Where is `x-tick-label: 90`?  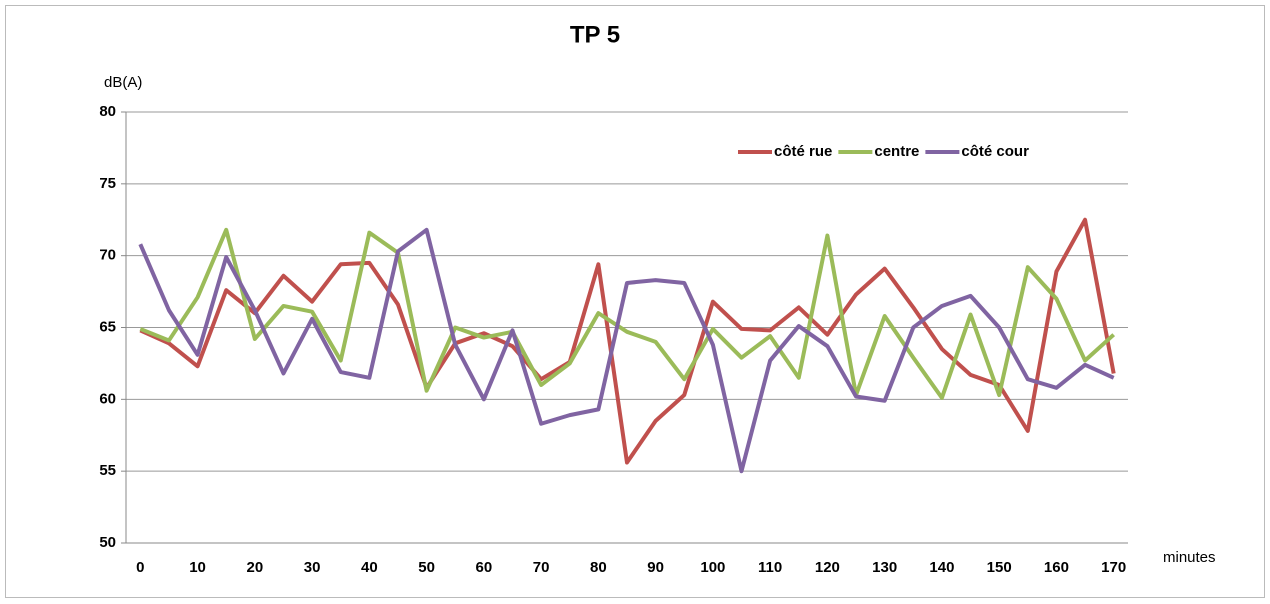
x-tick-label: 90 is located at coordinates (655, 567).